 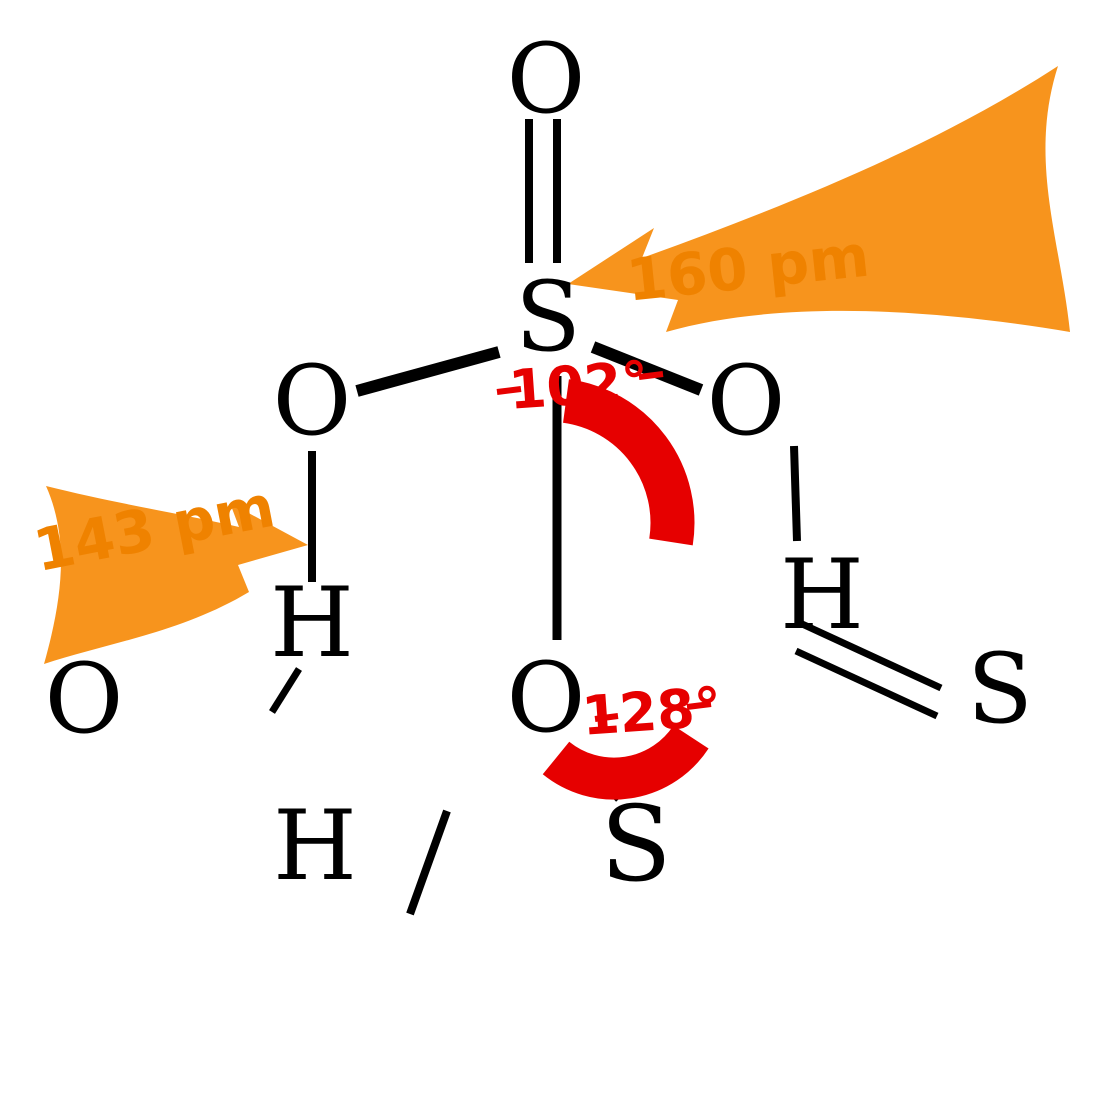 I want to click on atom-oxygen-bridge: O, so click(x=546, y=698).